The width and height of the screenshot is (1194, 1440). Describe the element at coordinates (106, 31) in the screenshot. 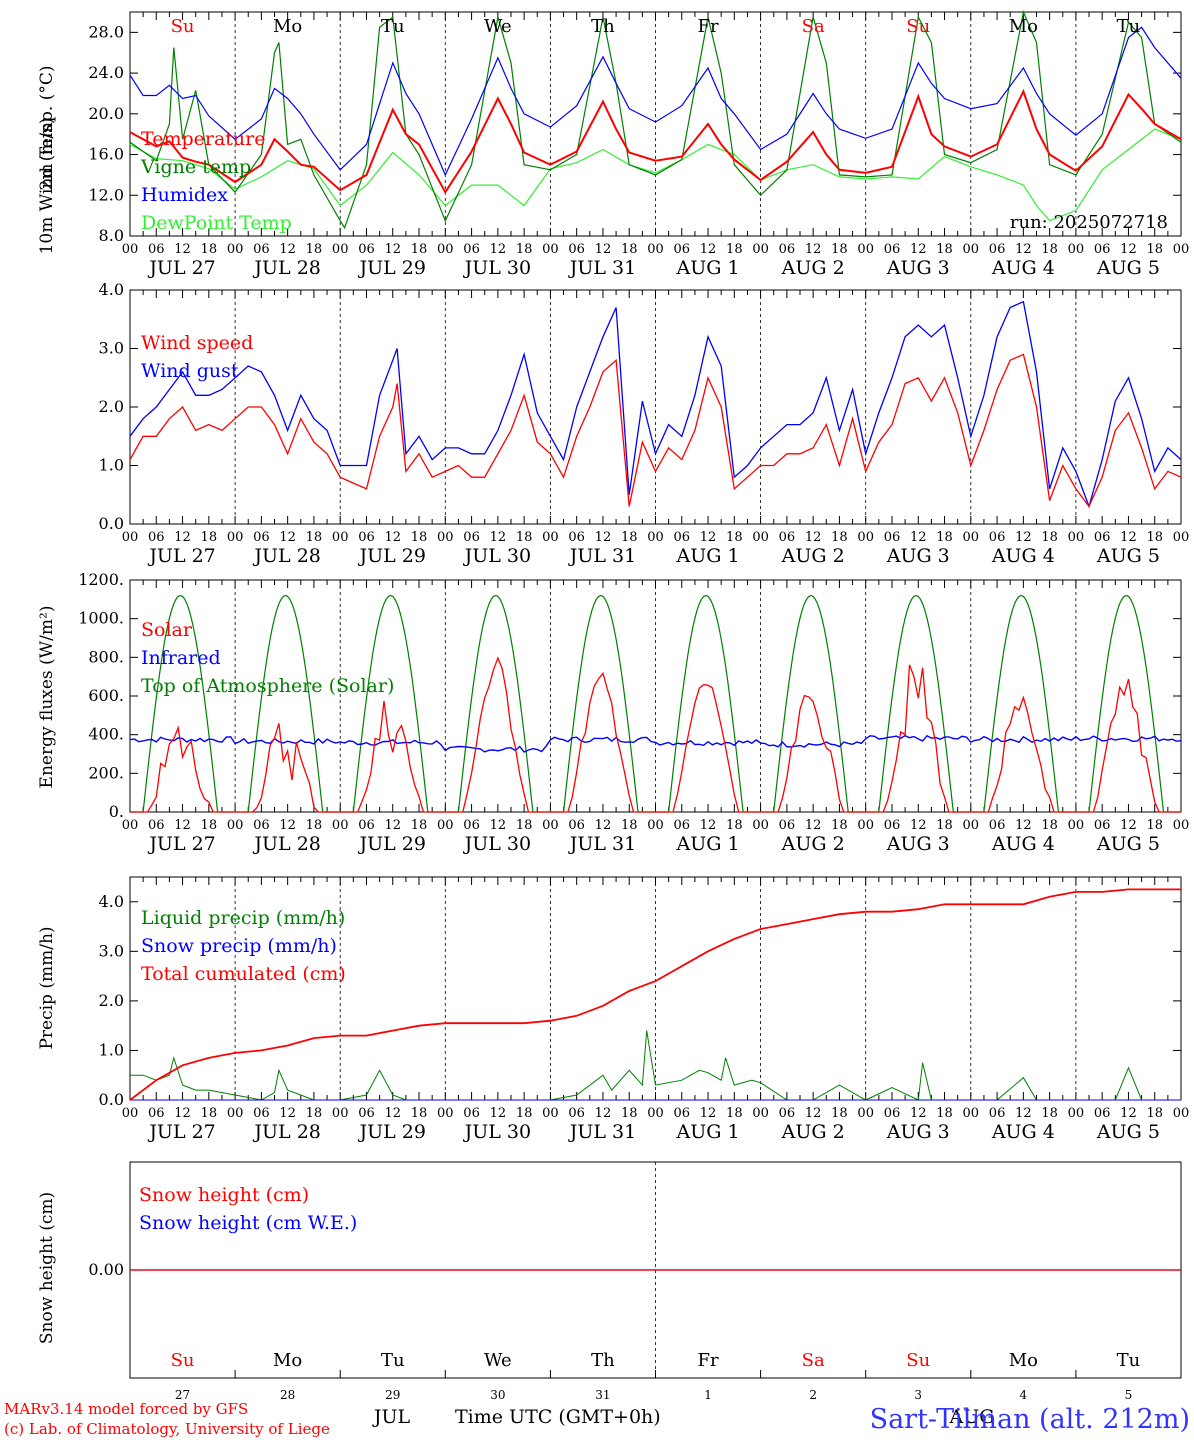

I see `y-tick-label: 28.0` at that location.